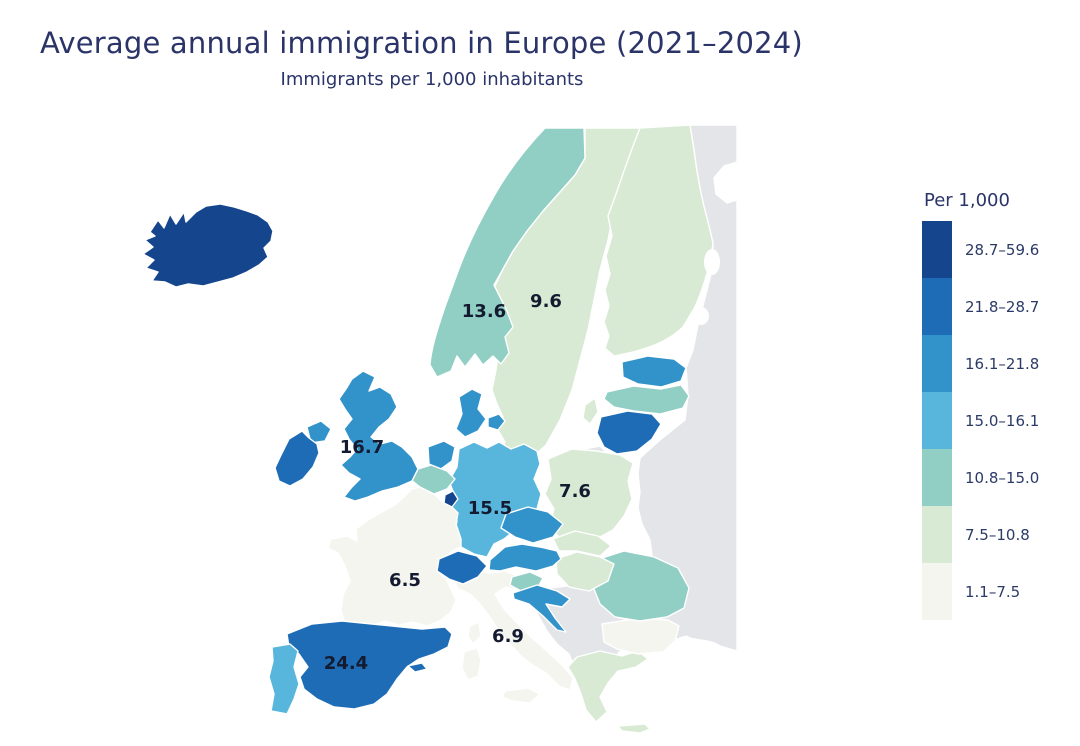  I want to click on country-czechia, so click(532, 525).